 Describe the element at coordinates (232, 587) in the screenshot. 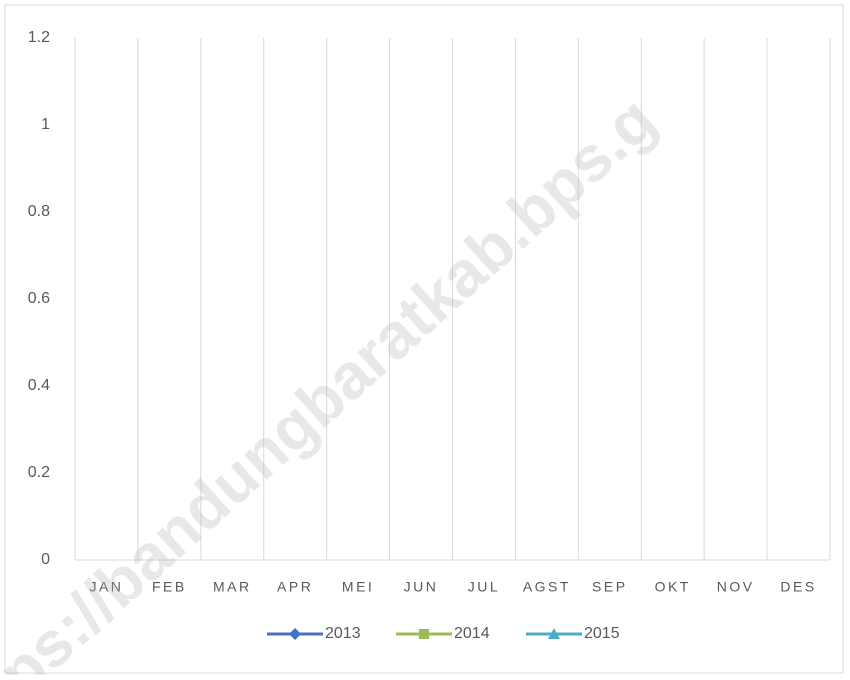

I see `x-tick-label: MAR` at that location.